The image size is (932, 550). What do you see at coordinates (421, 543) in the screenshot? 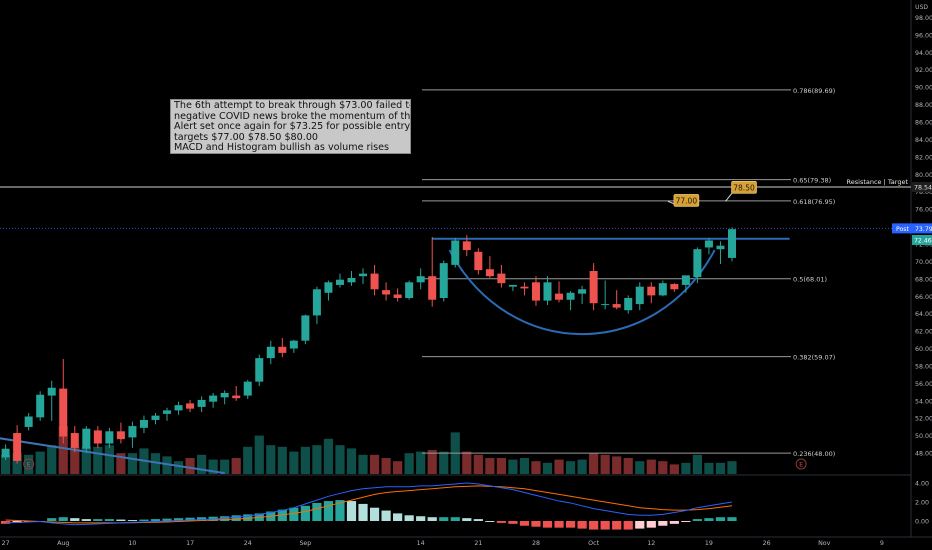
I see `date-tick-label: 14` at bounding box center [421, 543].